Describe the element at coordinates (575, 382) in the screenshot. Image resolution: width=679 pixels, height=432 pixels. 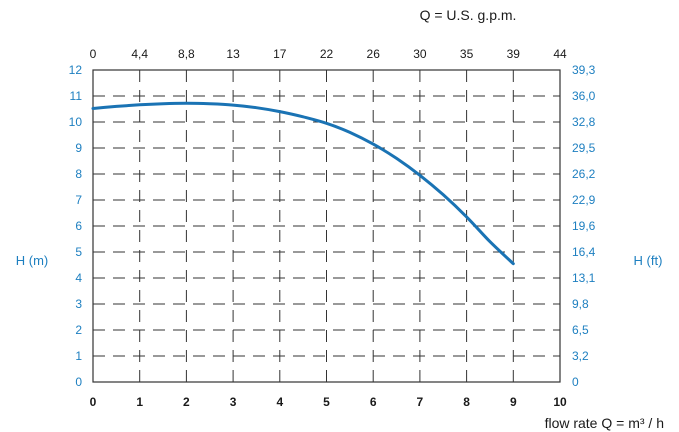
I see `y-right-tick-label: 0` at that location.